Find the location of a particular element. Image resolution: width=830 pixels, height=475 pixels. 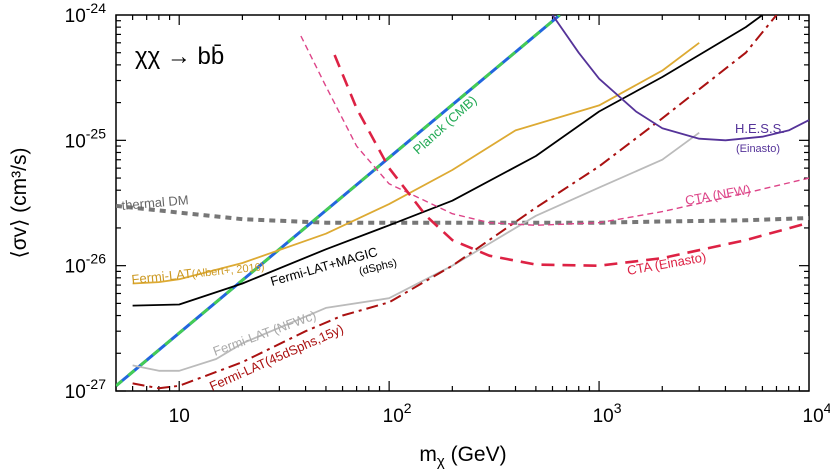

y-tick-exp: -25 is located at coordinates (96, 133).